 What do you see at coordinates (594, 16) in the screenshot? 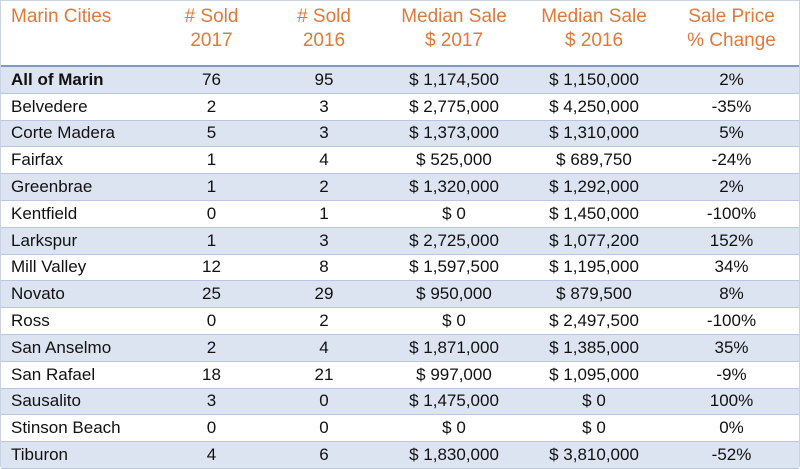
I see `header-median-2016-line1: Median Sale` at bounding box center [594, 16].